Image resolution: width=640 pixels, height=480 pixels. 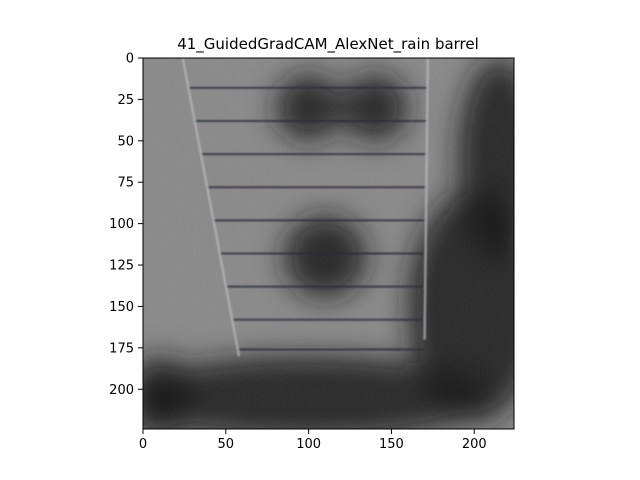 I want to click on right-edge-line, so click(x=426, y=199).